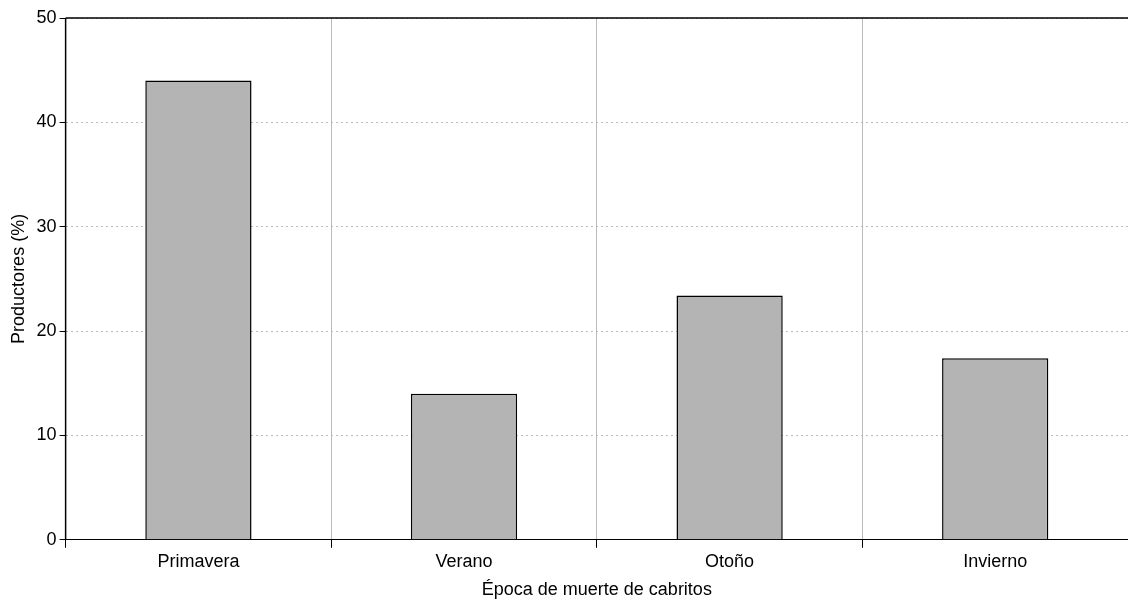  Describe the element at coordinates (46, 121) in the screenshot. I see `y-tick-label: 40` at that location.